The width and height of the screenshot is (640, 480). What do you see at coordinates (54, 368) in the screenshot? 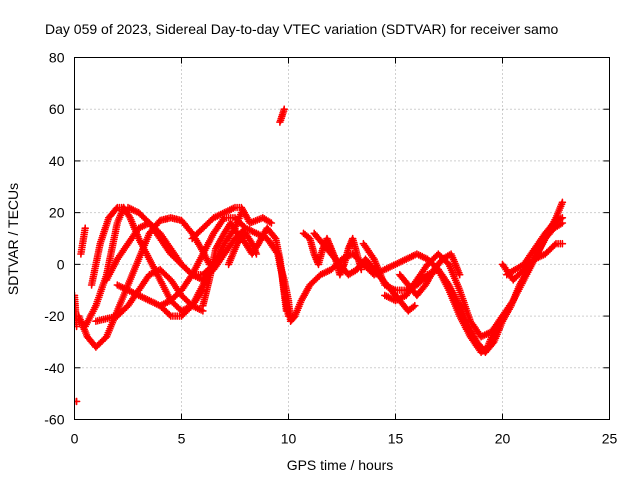
I see `y-tick-label: -40` at bounding box center [54, 368].